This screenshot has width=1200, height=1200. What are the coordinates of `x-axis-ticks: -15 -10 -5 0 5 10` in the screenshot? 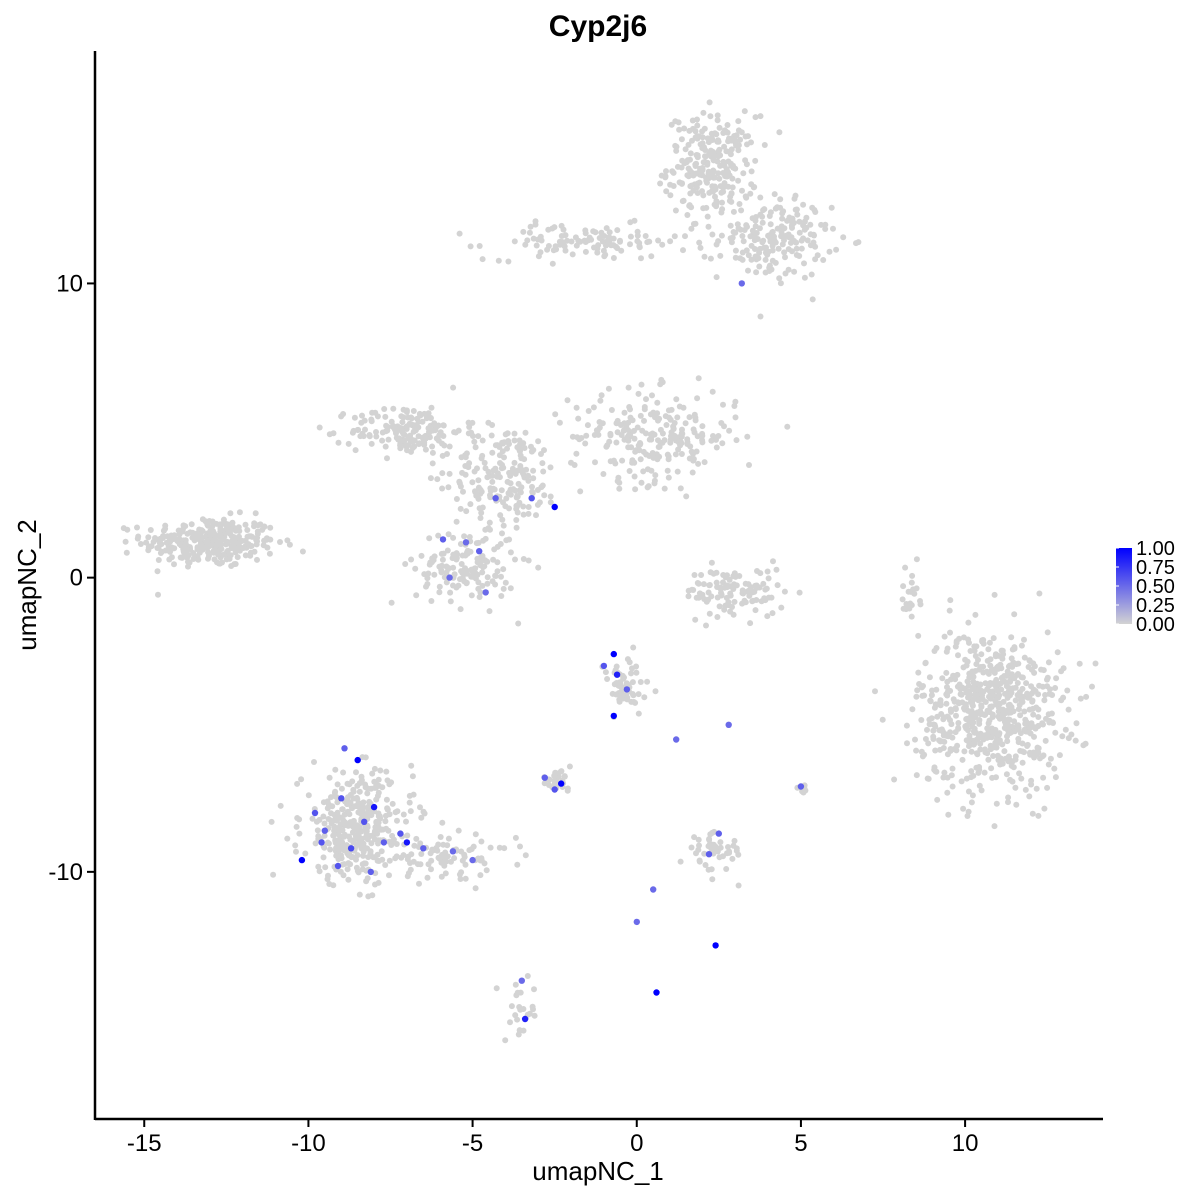 It's located at (552, 1138).